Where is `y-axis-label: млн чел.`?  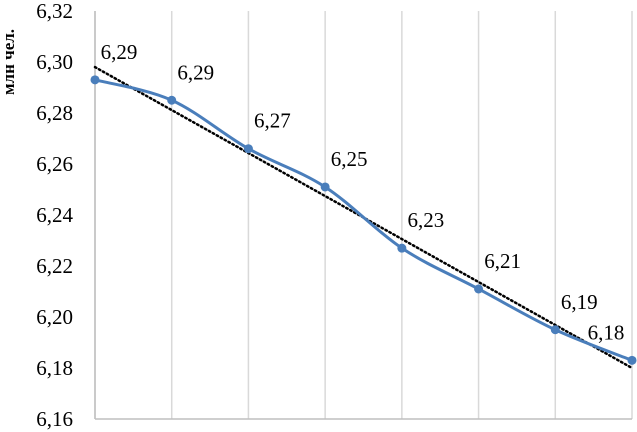 y-axis-label: млн чел. is located at coordinates (9, 62).